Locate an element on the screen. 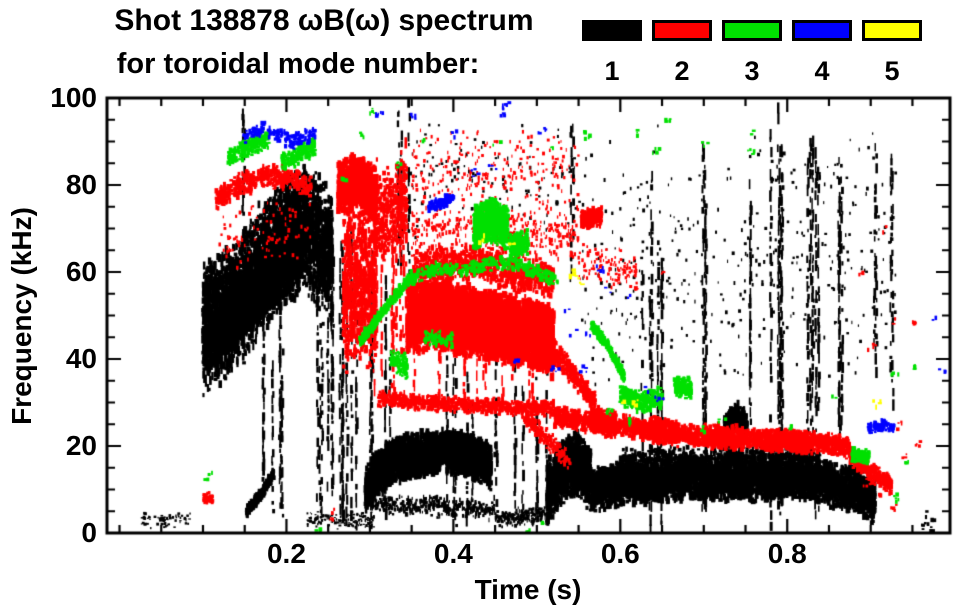  y-tick-label-80: 80 is located at coordinates (81, 184).